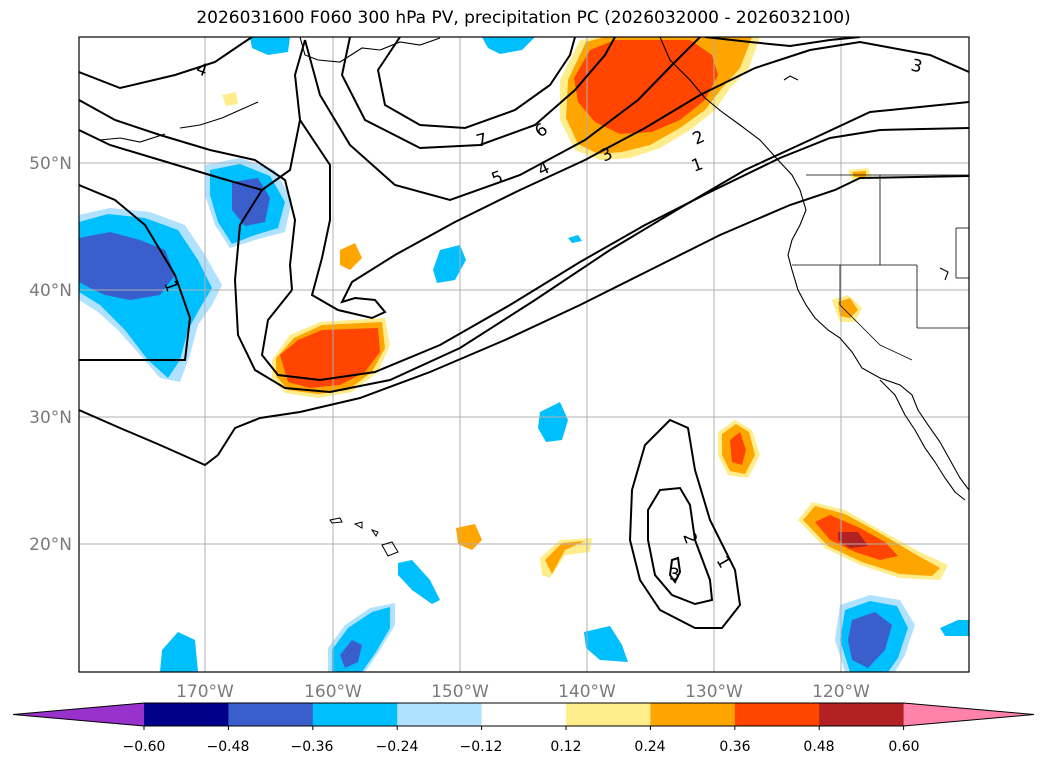  I want to click on lon-tick-label: 170°W, so click(205, 692).